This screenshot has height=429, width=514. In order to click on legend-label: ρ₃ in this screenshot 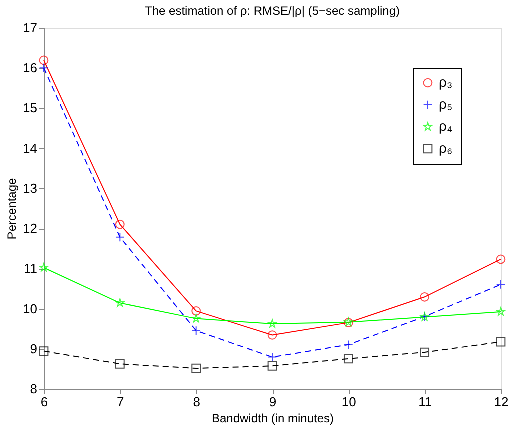, I will do `click(446, 82)`.